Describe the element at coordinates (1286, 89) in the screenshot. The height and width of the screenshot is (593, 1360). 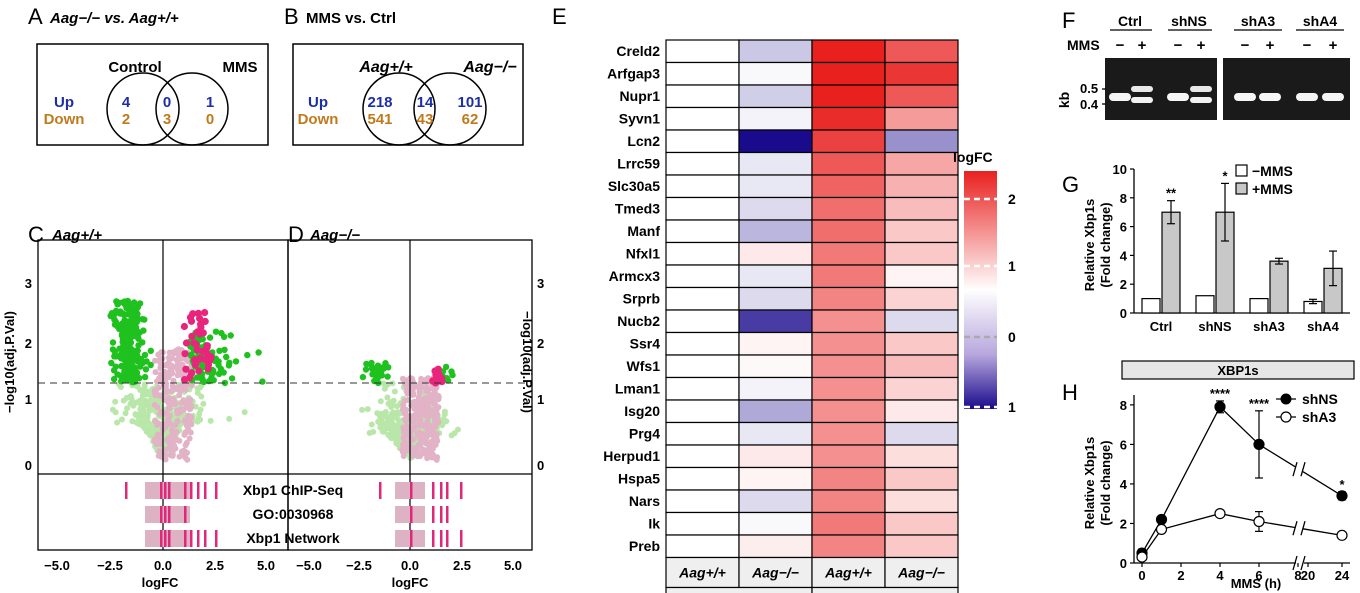
I see `gel-image-right` at that location.